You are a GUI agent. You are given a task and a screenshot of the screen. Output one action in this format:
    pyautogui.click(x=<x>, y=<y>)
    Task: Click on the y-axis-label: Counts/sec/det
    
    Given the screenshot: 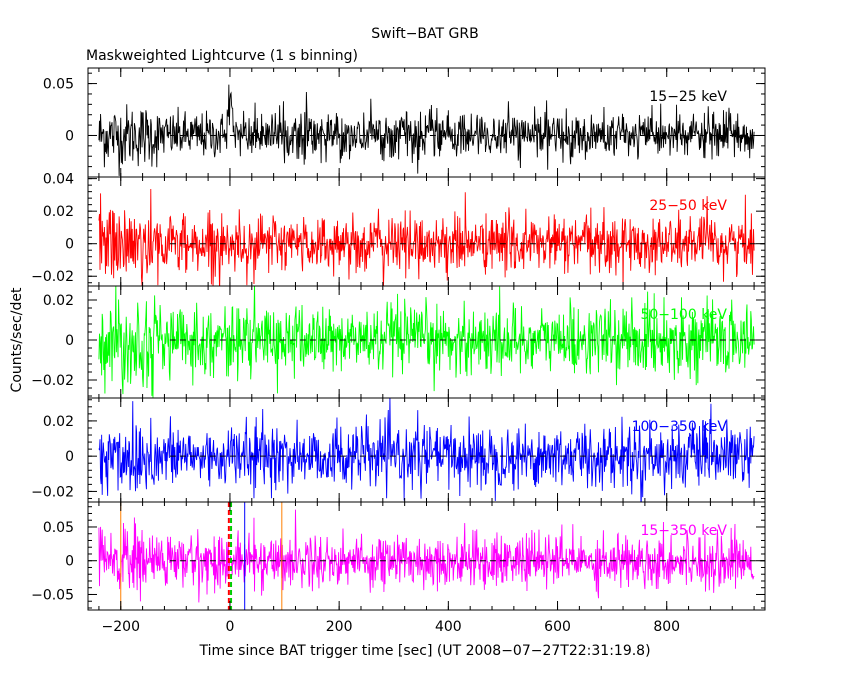 What is the action you would take?
    pyautogui.click(x=17, y=339)
    